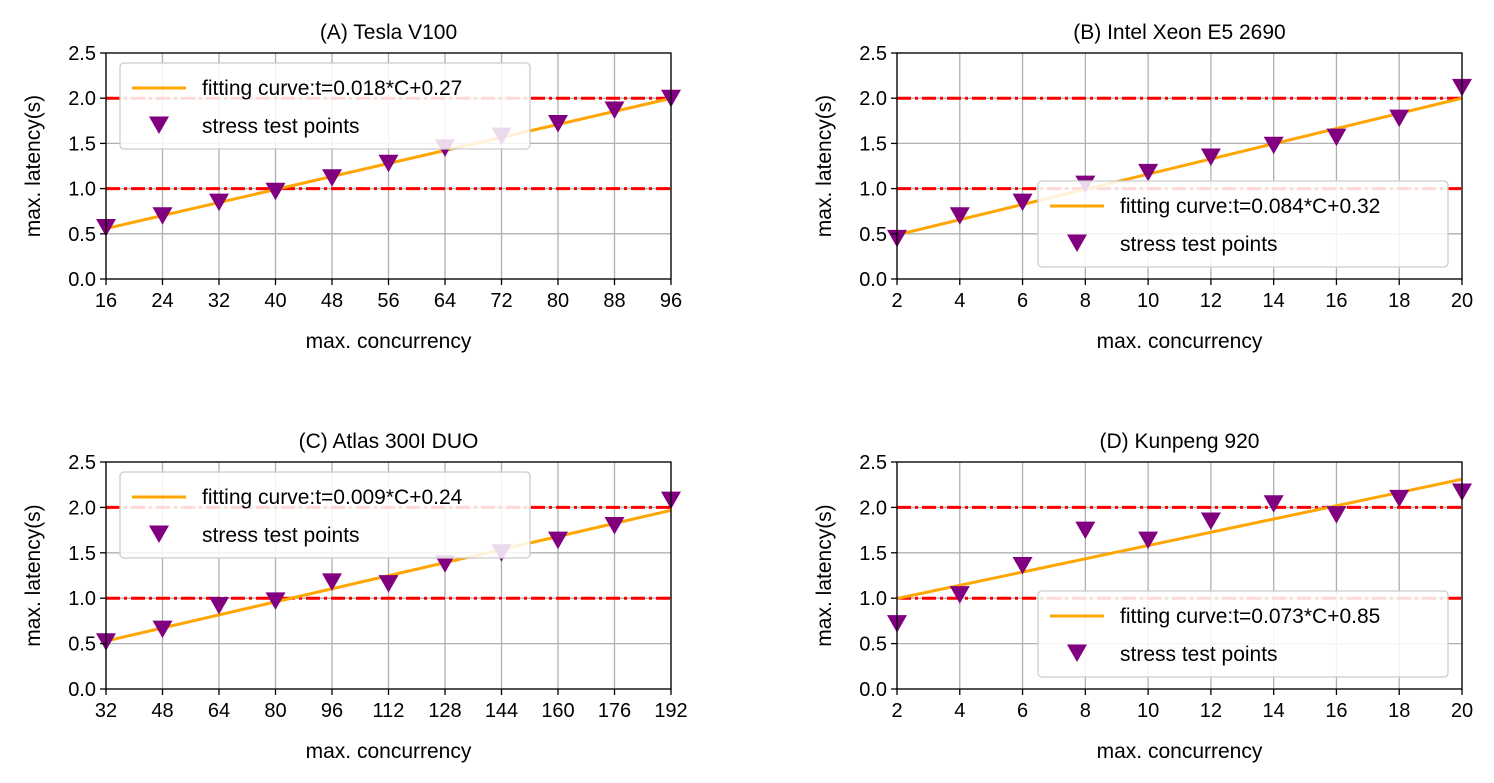 The height and width of the screenshot is (783, 1494). What do you see at coordinates (1148, 711) in the screenshot?
I see `x-tick-label: 10` at bounding box center [1148, 711].